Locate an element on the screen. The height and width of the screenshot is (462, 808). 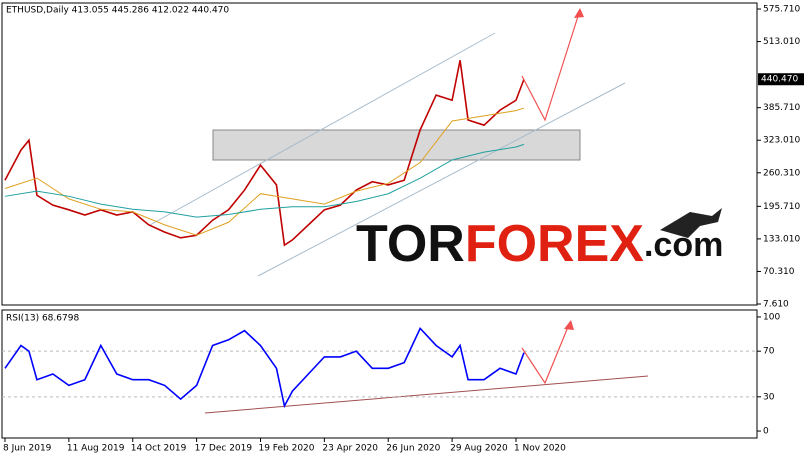
y-tick-label: 575.710 is located at coordinates (781, 10).